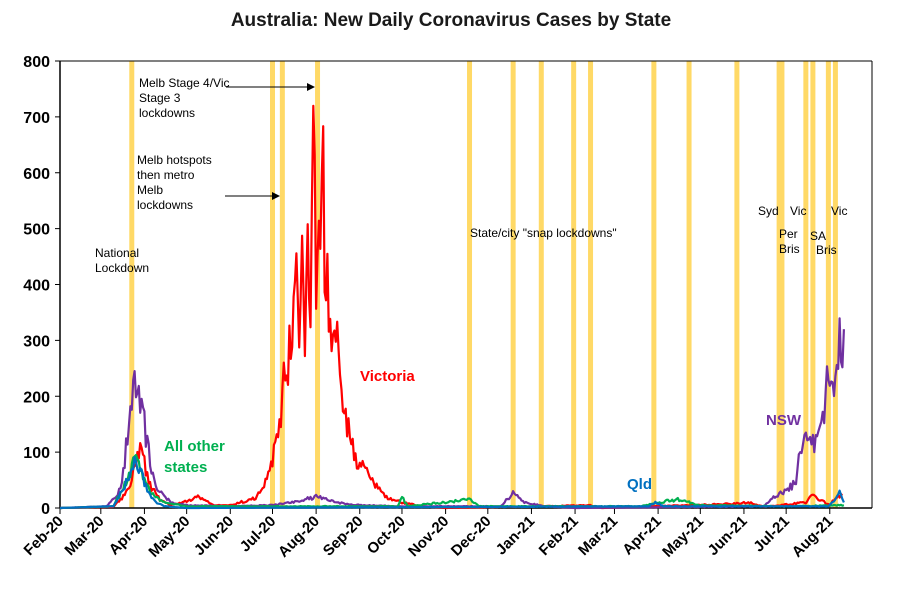  I want to click on y-tick-label: 400, so click(36, 286).